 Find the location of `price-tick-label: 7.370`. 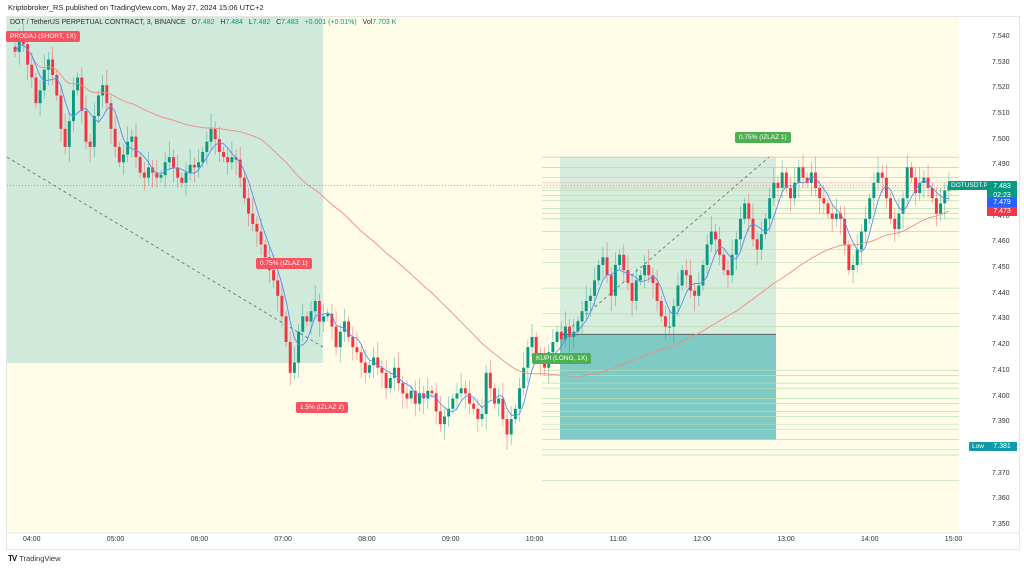

price-tick-label: 7.370 is located at coordinates (1001, 473).